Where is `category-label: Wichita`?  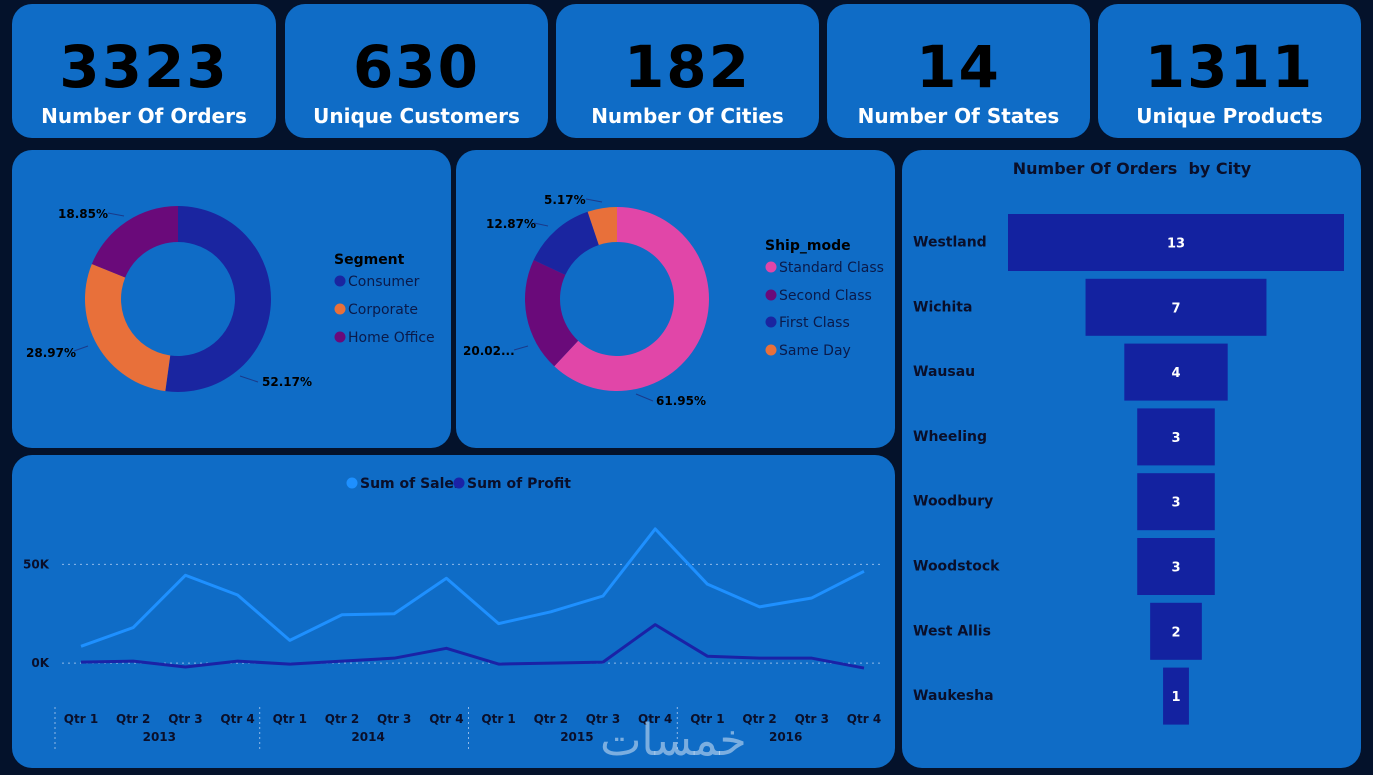
category-label: Wichita is located at coordinates (942, 307).